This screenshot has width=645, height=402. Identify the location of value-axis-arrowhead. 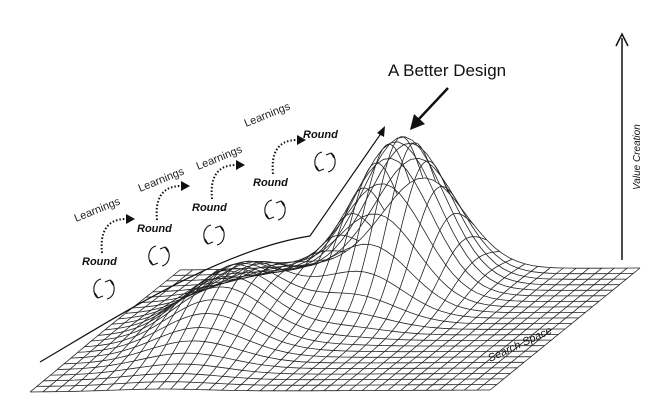
(622, 39).